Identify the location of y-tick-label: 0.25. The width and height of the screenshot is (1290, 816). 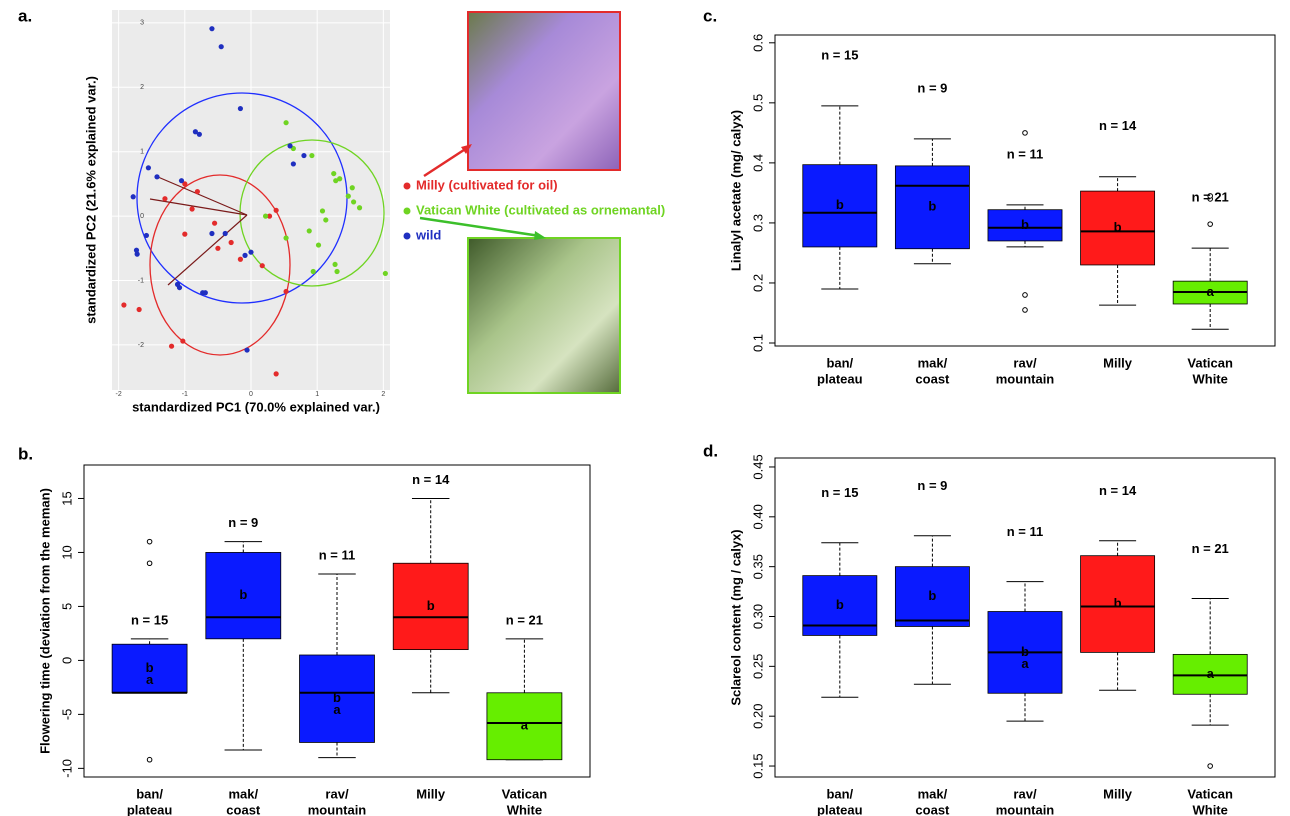
(757, 666).